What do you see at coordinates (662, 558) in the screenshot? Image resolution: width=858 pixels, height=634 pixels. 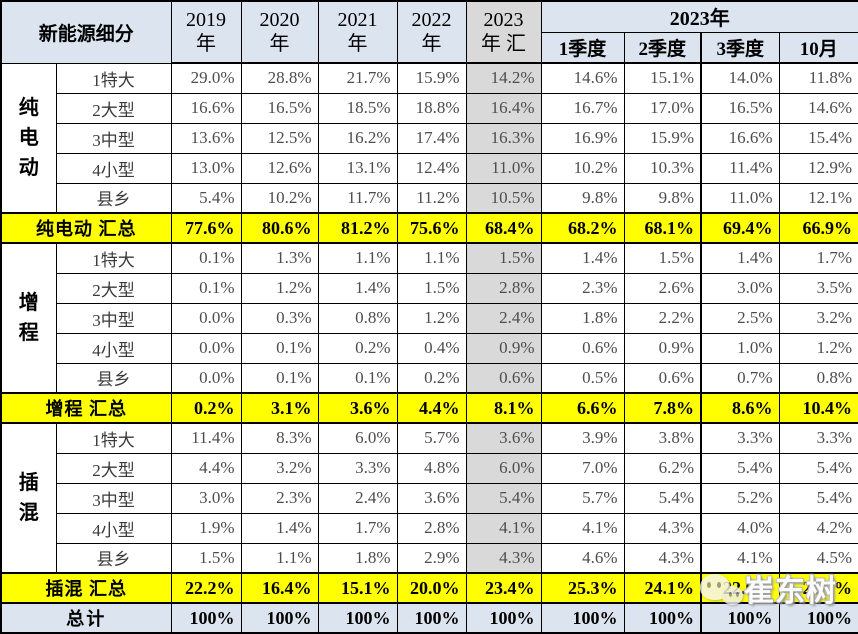 I see `value-cell: 4.3%` at bounding box center [662, 558].